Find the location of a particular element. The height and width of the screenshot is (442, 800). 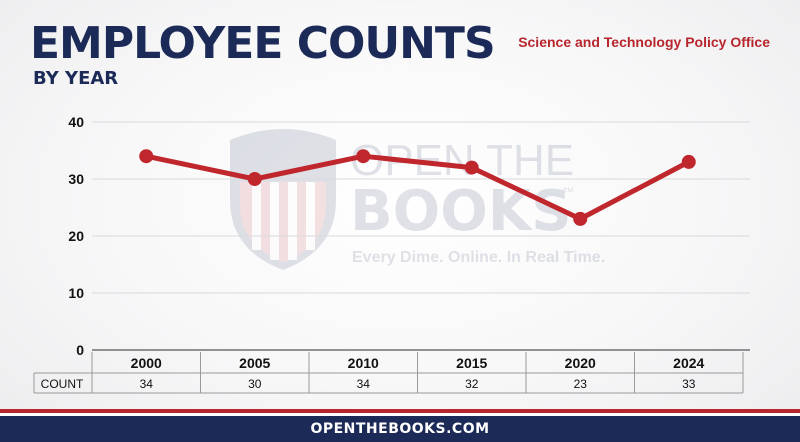

data-value-label: 33 is located at coordinates (689, 384).